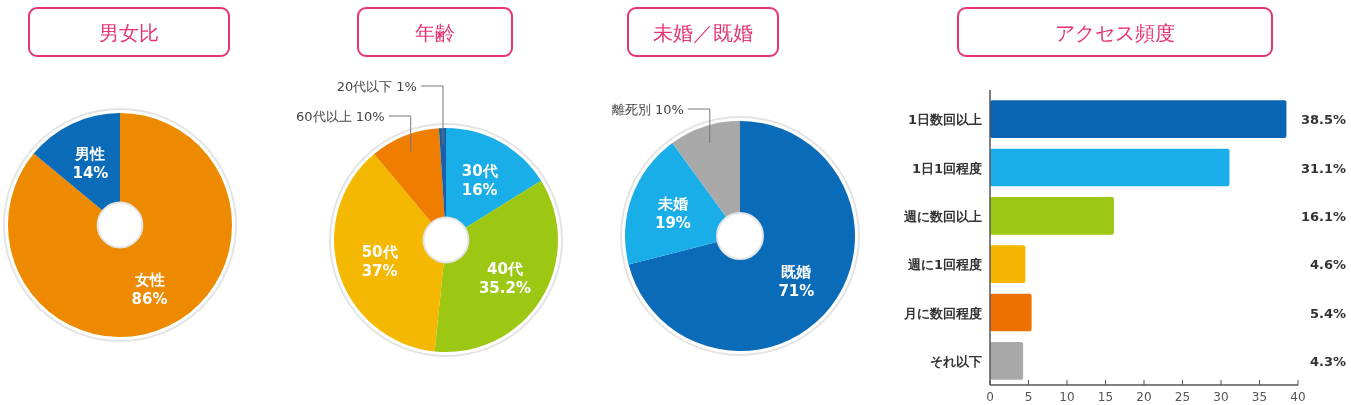  What do you see at coordinates (946, 168) in the screenshot?
I see `y-tick-label: 1日1回程度` at bounding box center [946, 168].